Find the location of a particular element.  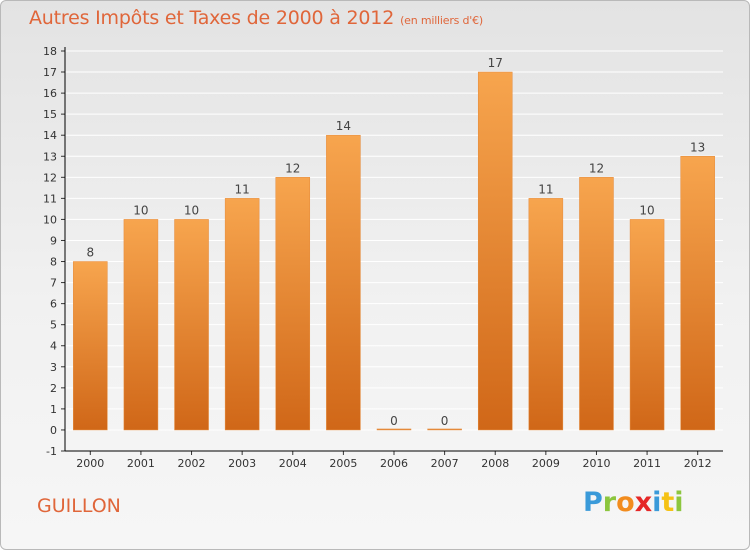

y-tick-label: 7 is located at coordinates (53, 283).